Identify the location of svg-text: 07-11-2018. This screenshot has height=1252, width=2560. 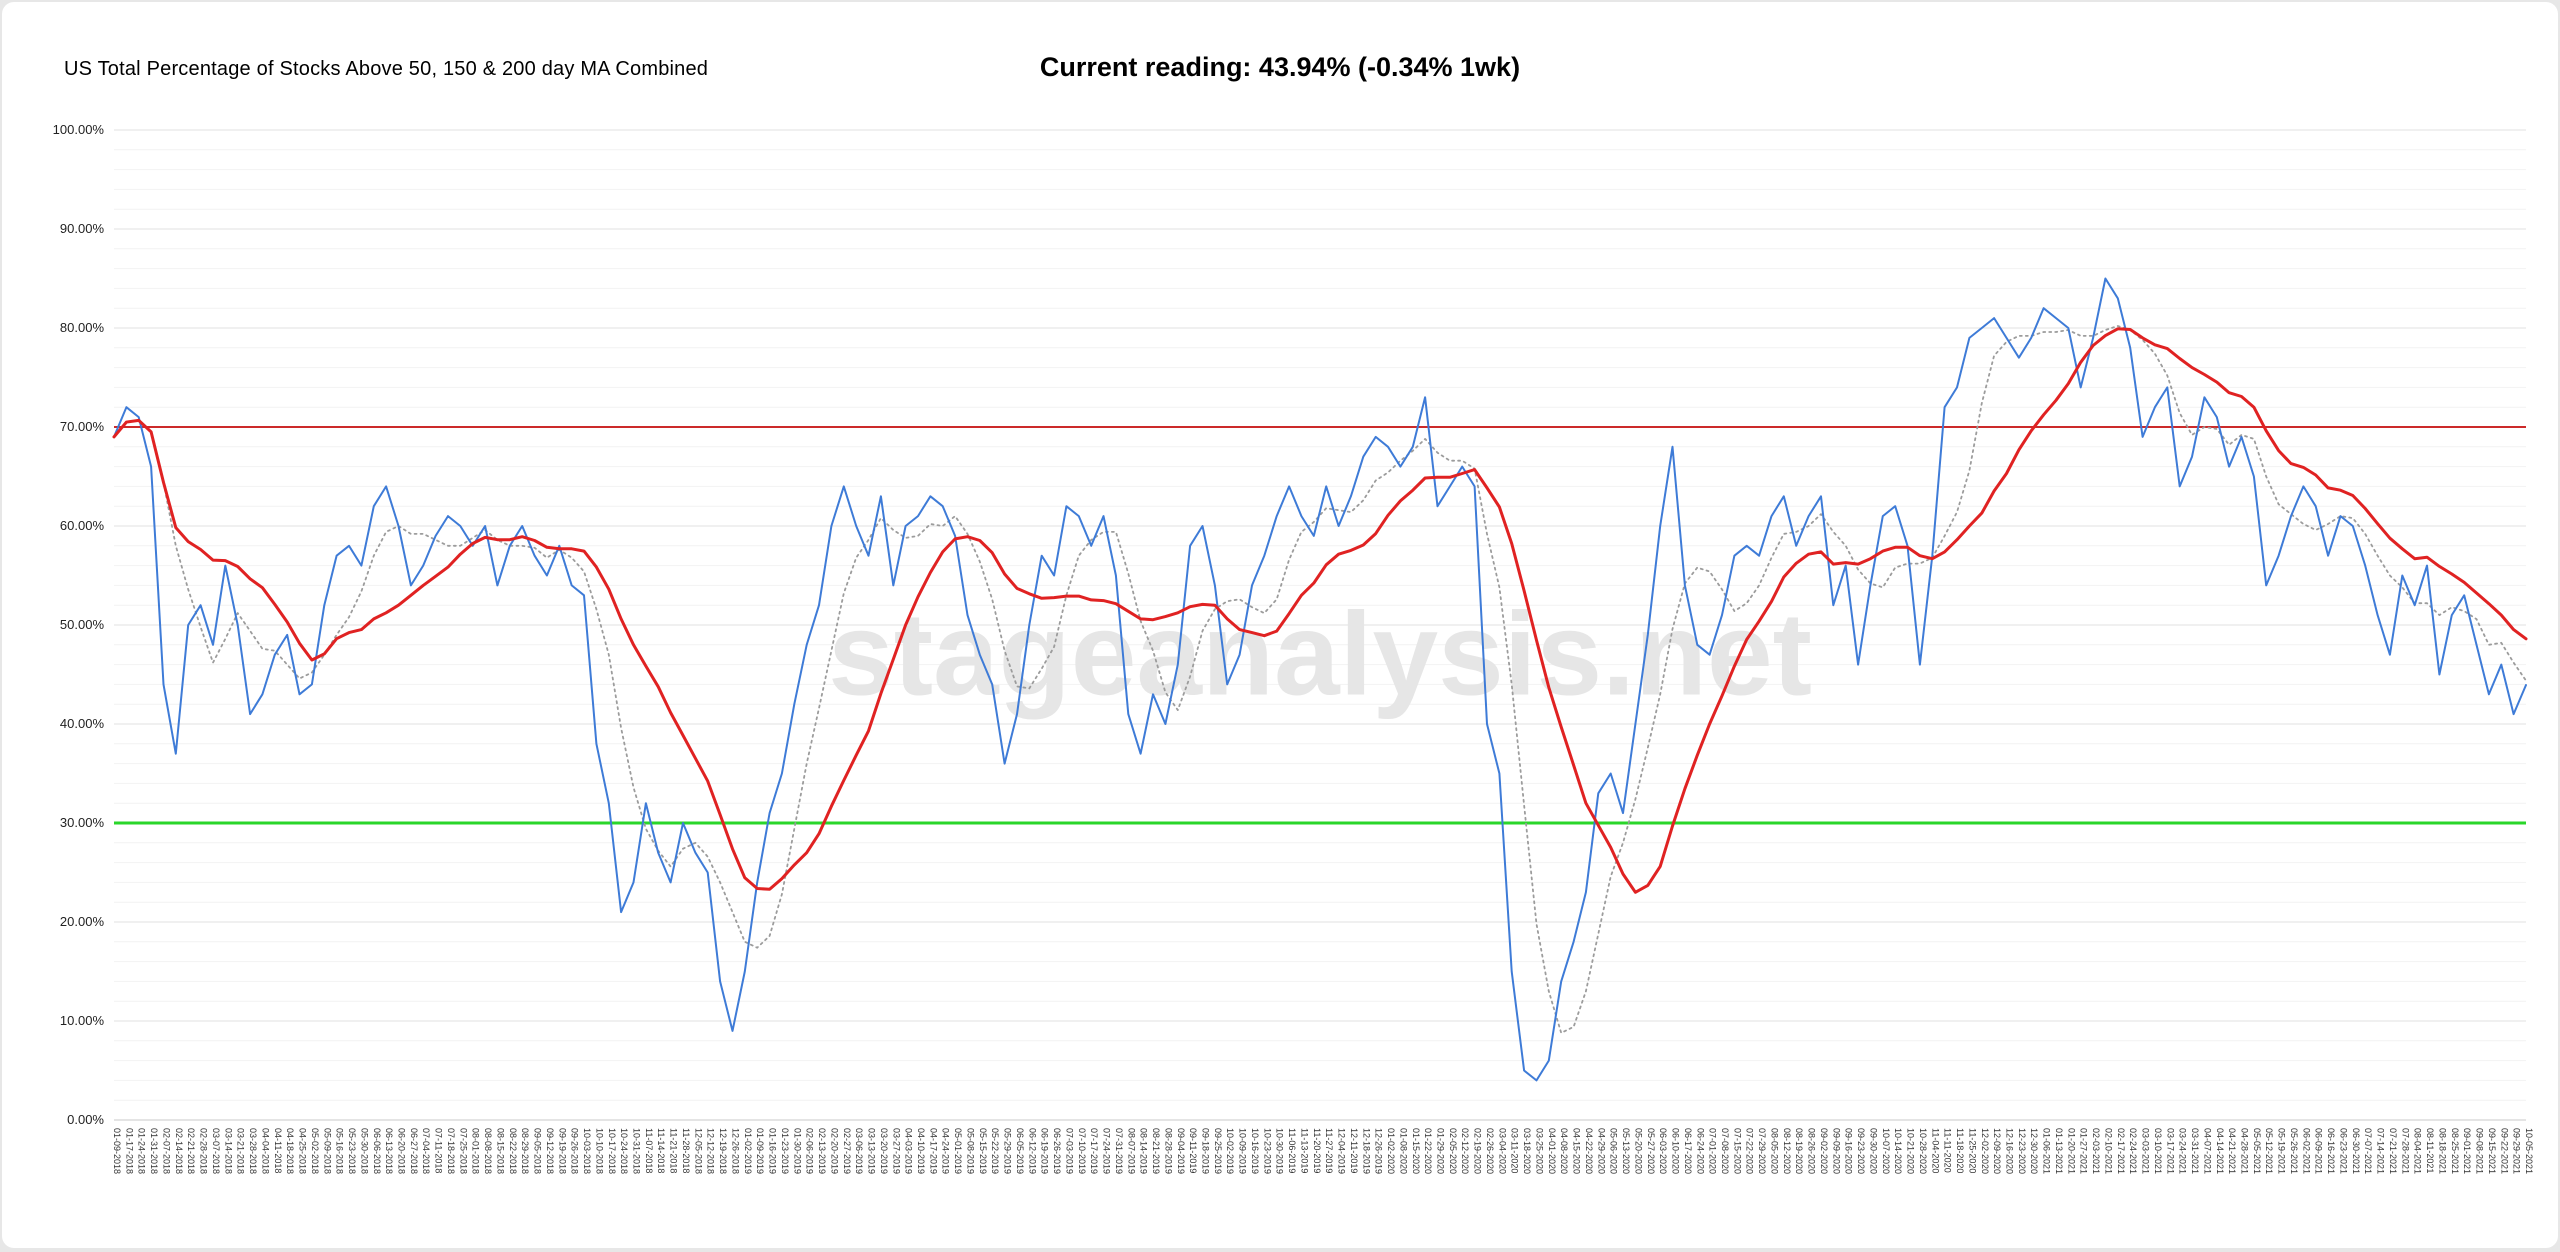
(439, 1150).